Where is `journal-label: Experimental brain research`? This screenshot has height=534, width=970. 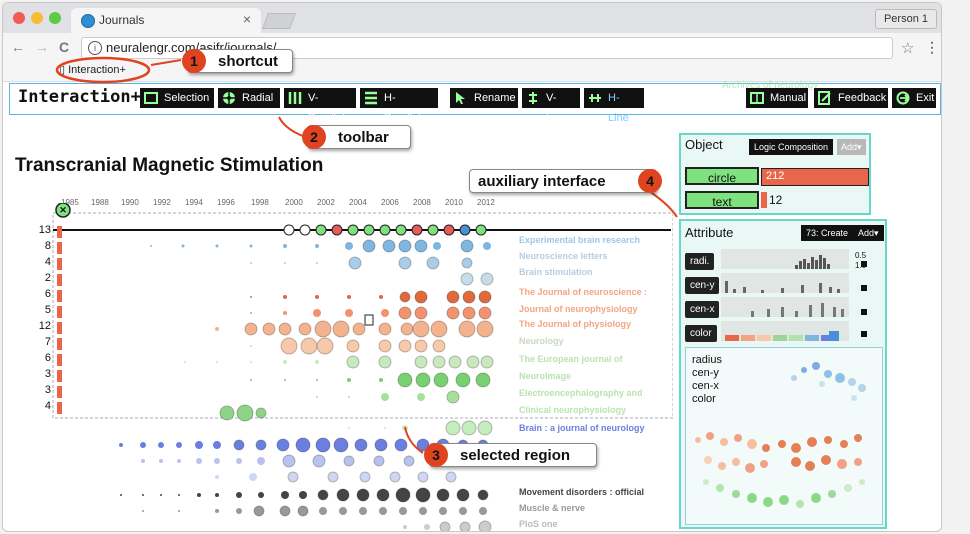 journal-label: Experimental brain research is located at coordinates (580, 240).